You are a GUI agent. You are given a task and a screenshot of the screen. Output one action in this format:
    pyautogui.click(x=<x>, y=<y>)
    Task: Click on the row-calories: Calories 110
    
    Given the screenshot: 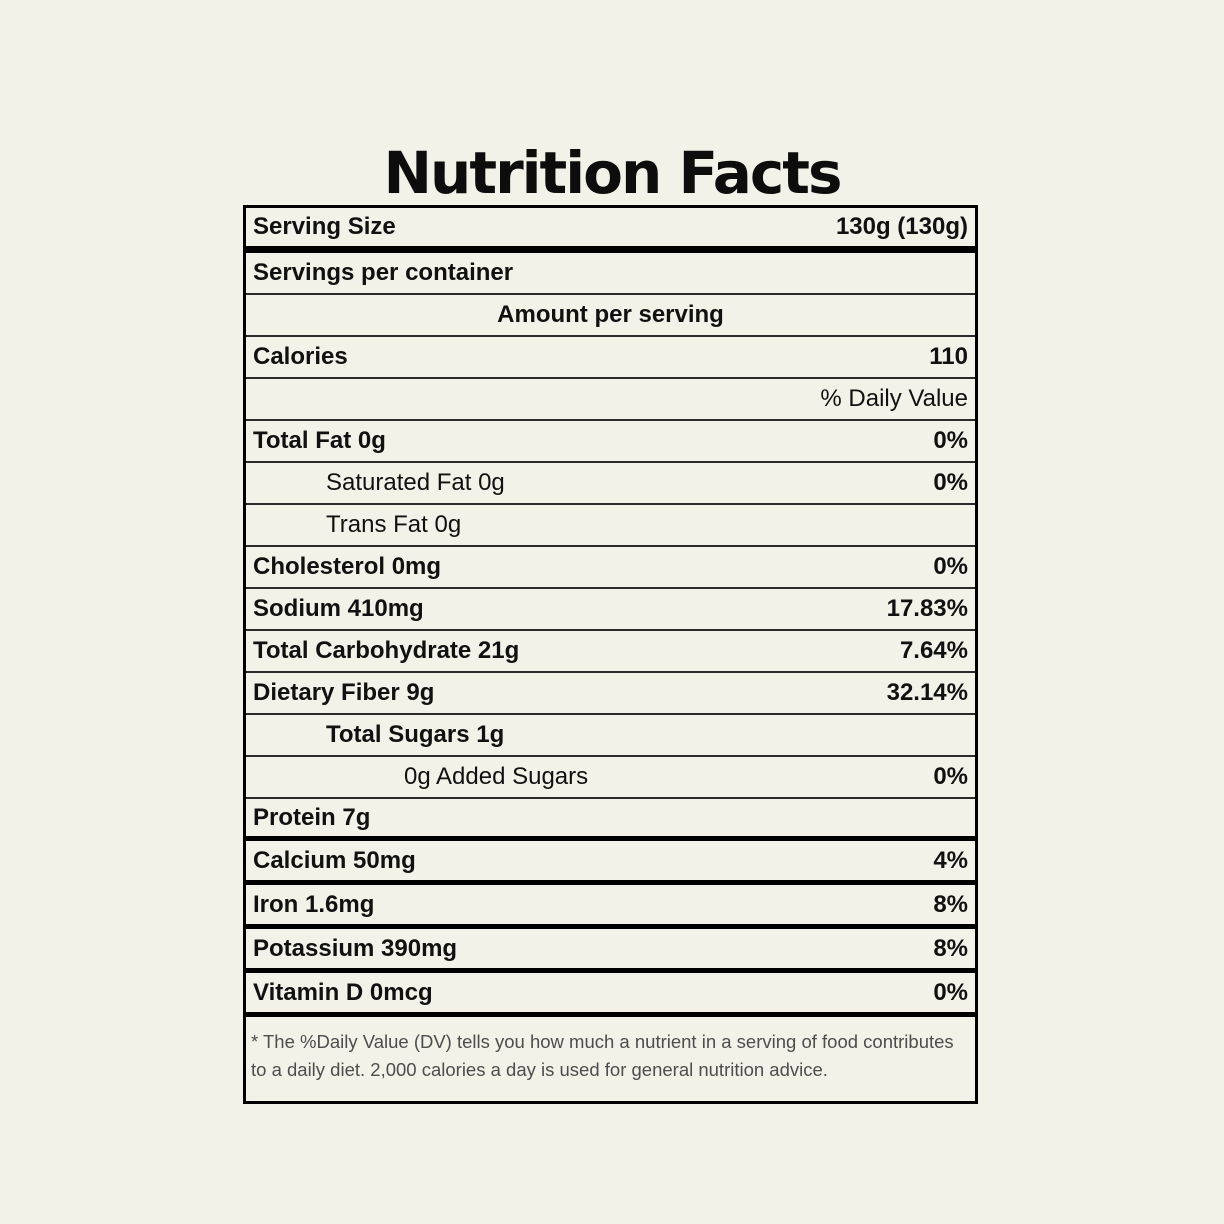 What is the action you would take?
    pyautogui.click(x=610, y=358)
    